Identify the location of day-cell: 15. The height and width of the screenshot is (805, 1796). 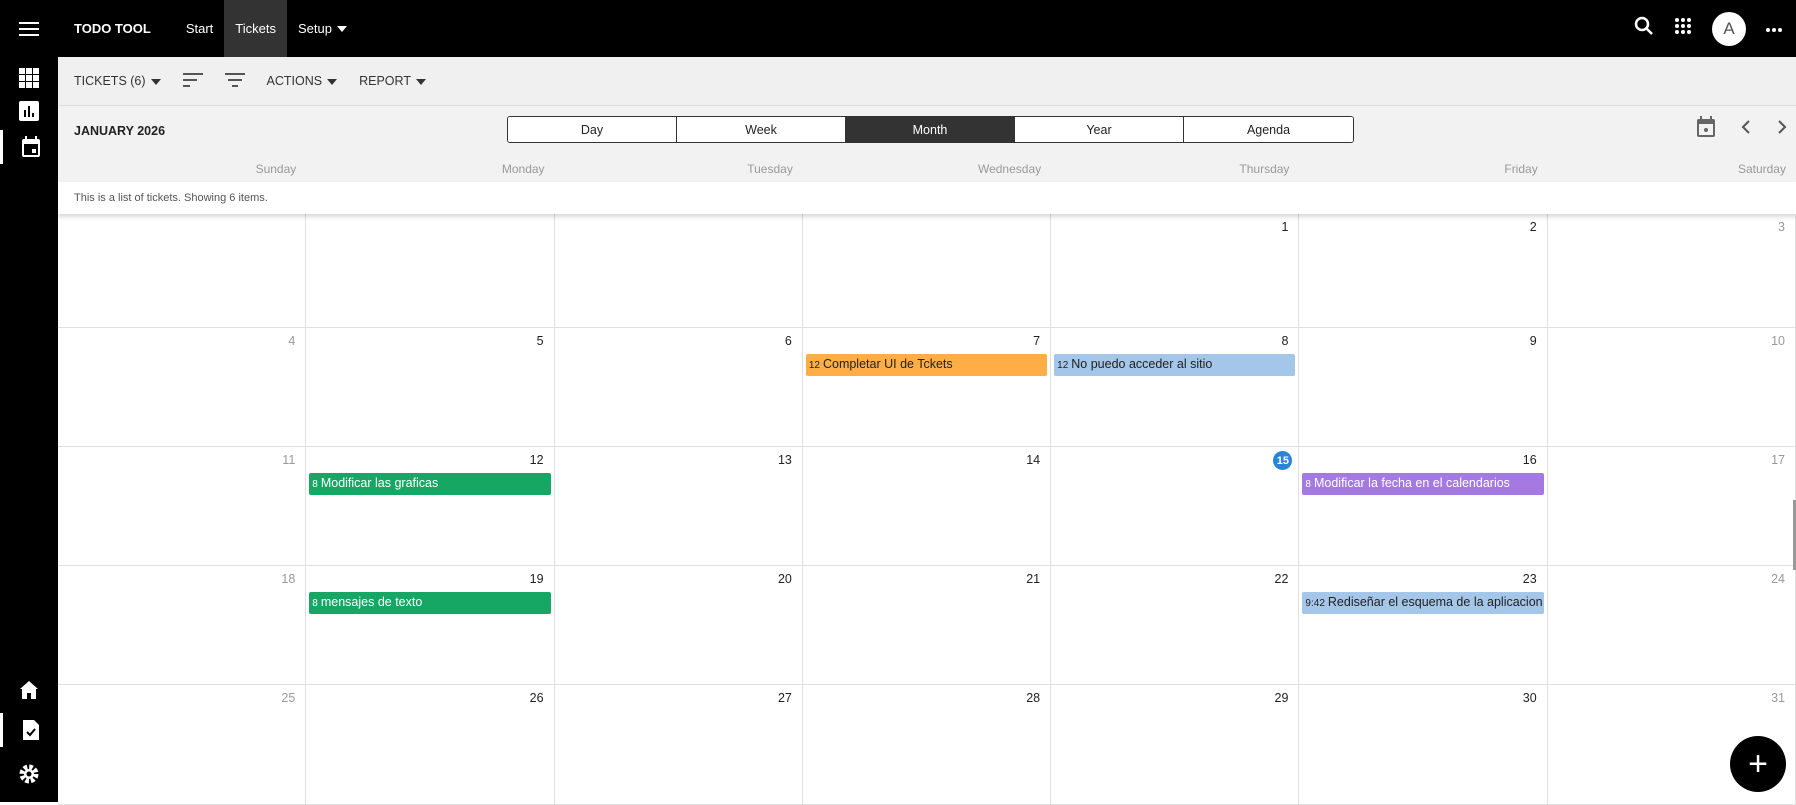
(1175, 506).